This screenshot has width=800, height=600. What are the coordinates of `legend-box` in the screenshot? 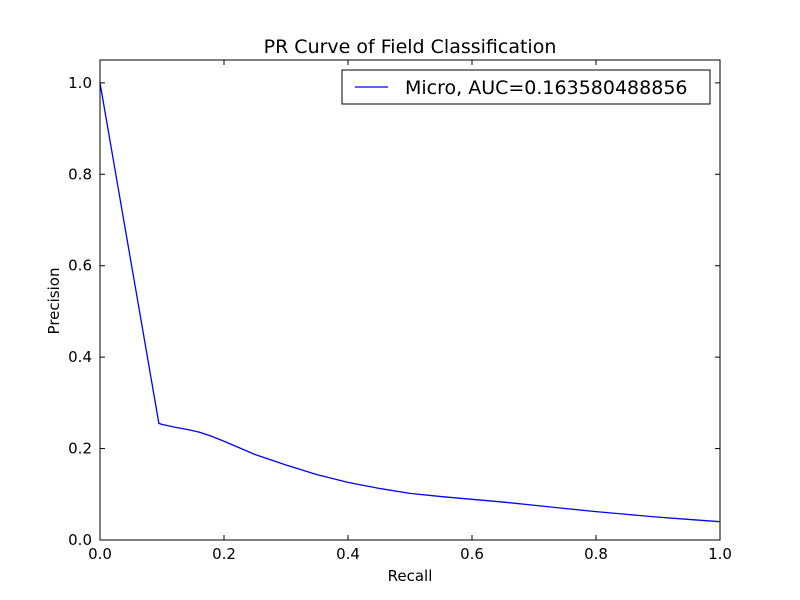 It's located at (526, 87).